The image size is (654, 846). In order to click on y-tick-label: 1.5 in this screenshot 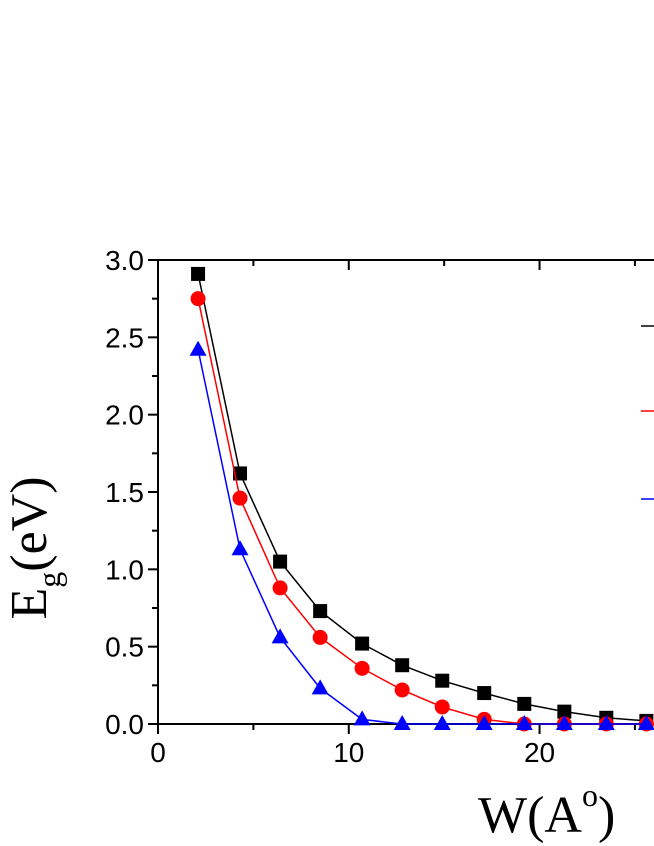, I will do `click(124, 492)`.